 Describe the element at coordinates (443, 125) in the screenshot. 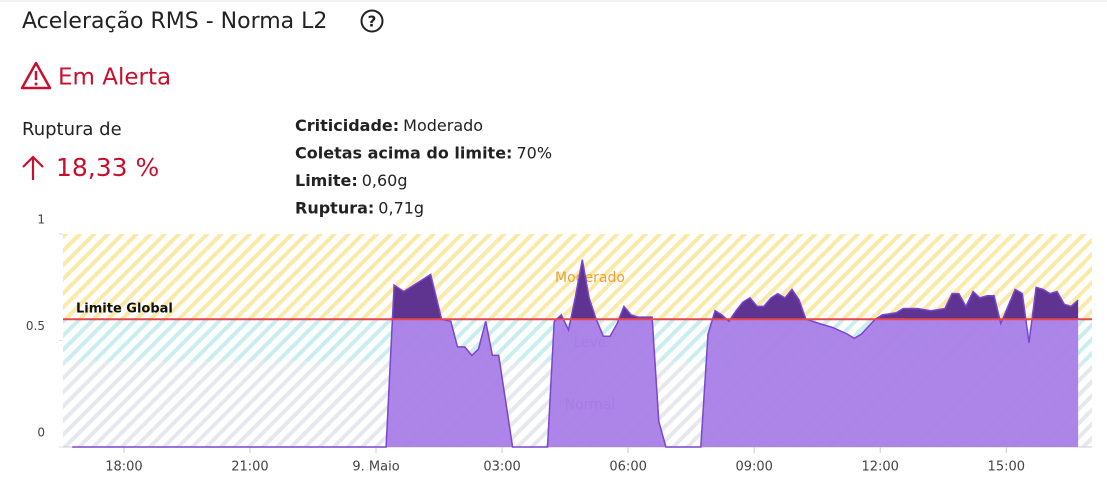

I see `detail-value: Moderado` at that location.